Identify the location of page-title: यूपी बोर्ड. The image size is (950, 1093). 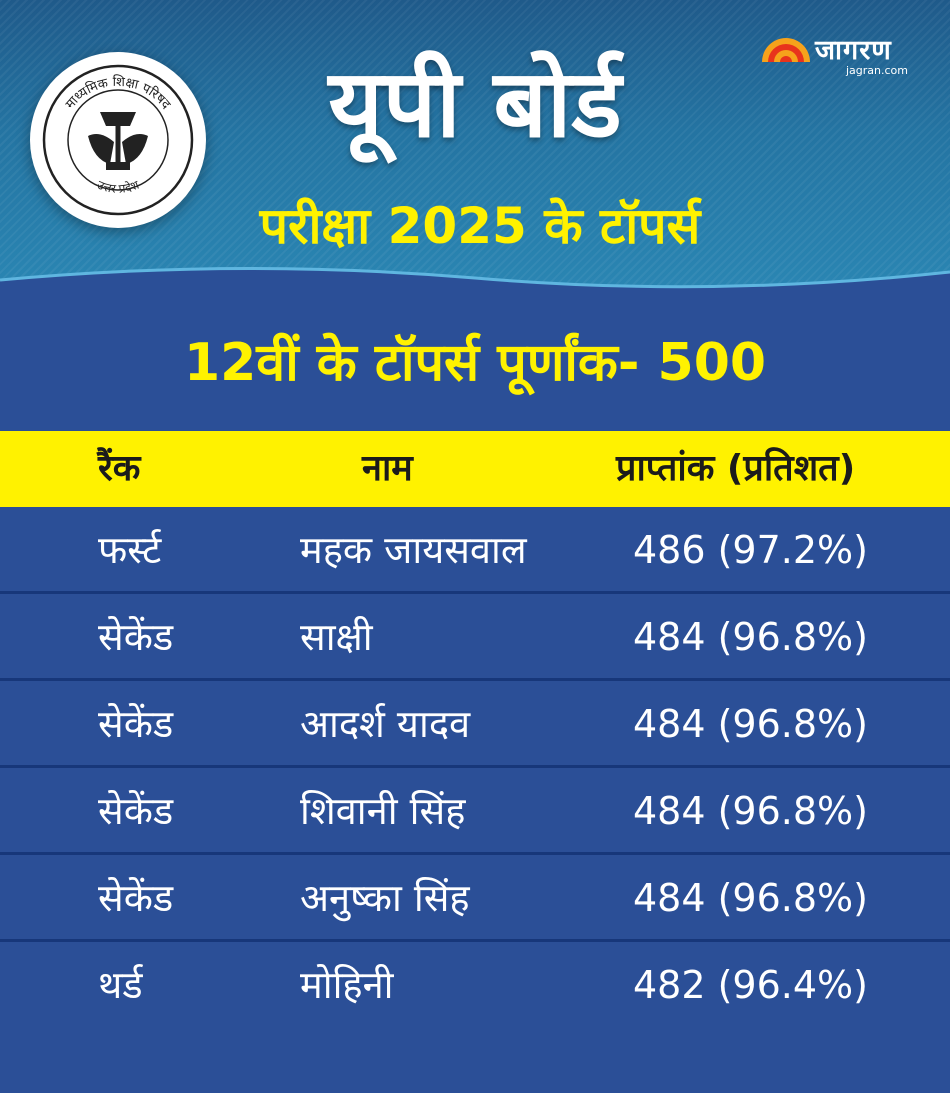
(475, 104).